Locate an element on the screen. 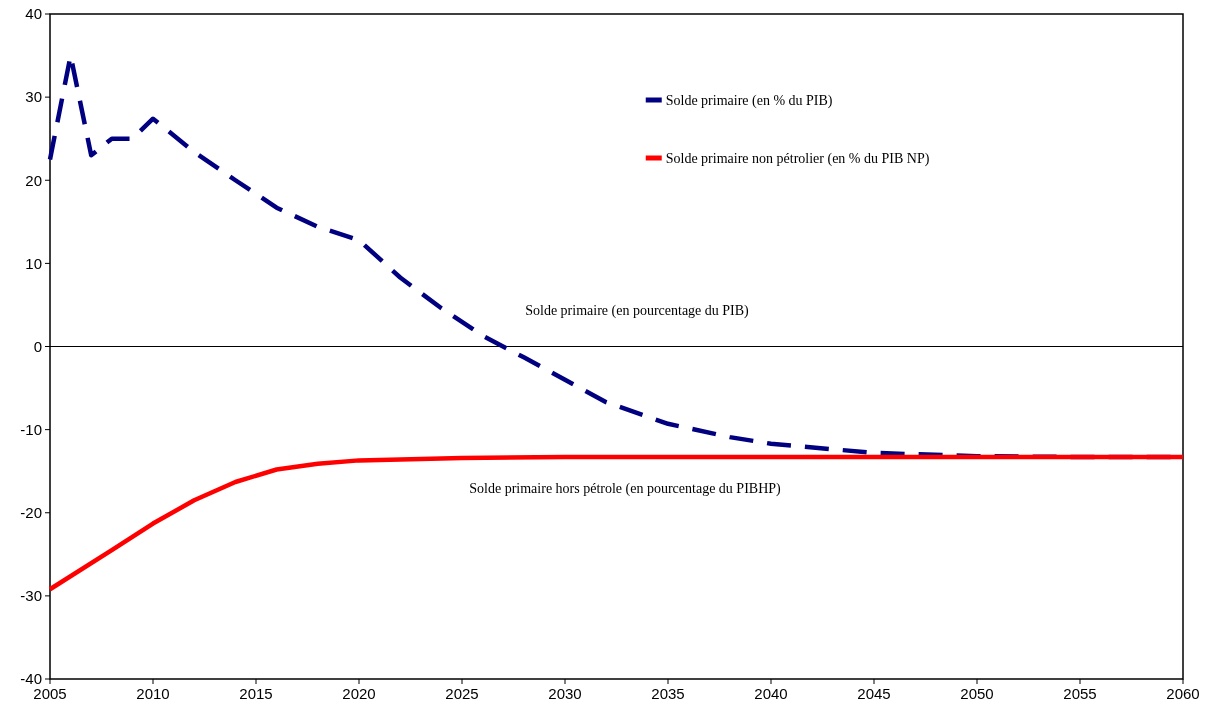  annotation: Solde primaire hors pétrole (en pourcentage du PIBHP) is located at coordinates (625, 488).